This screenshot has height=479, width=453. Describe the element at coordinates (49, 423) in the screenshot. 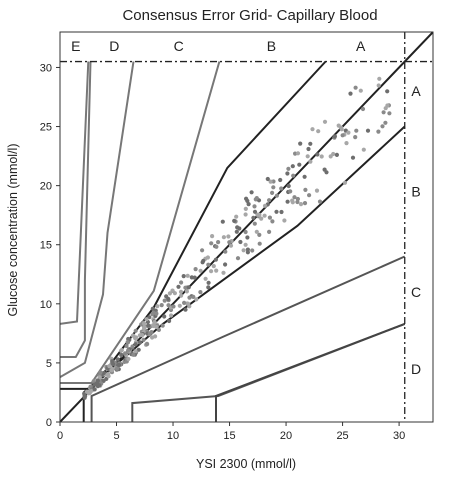

I see `y-tick-label: 0` at that location.